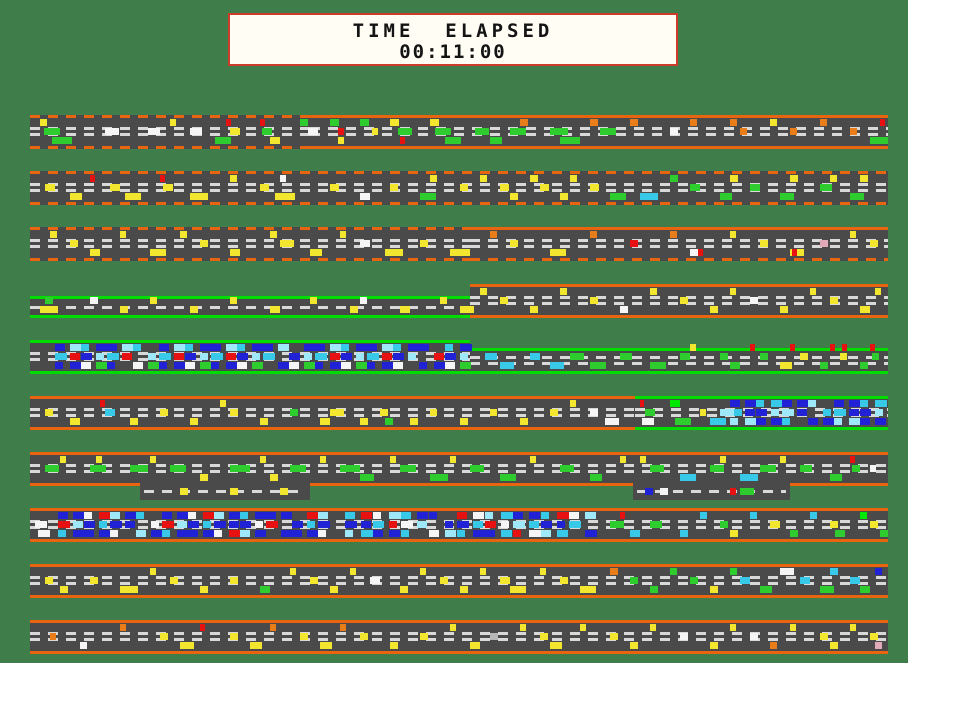 This screenshot has width=960, height=720. What do you see at coordinates (453, 52) in the screenshot?
I see `time-elapsed-value: 00:11:00` at bounding box center [453, 52].